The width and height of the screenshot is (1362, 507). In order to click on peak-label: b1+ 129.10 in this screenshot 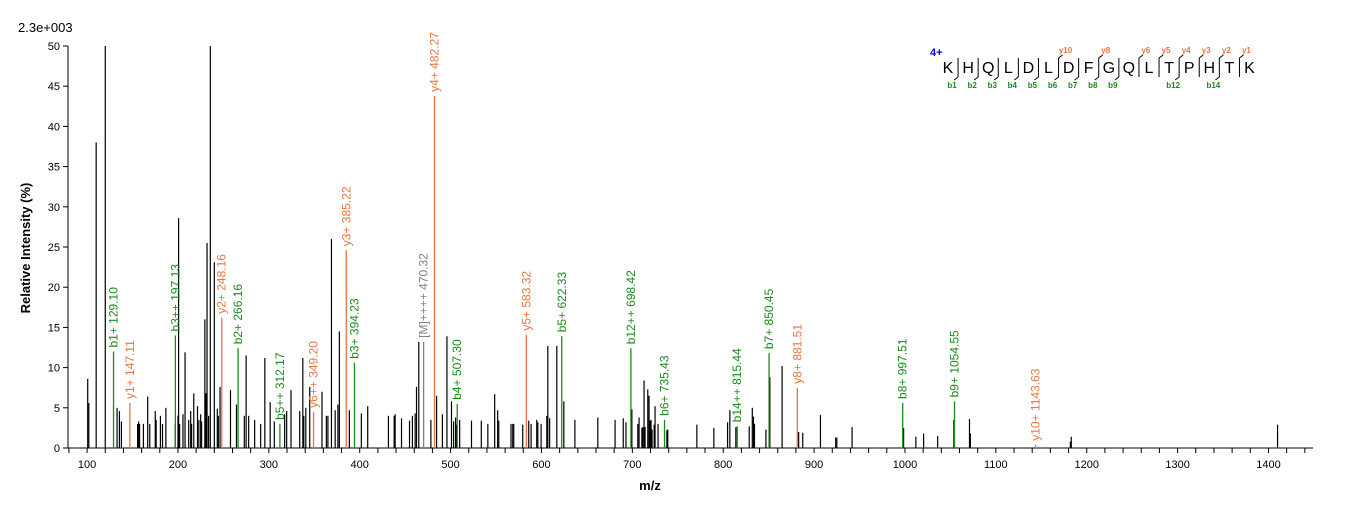, I will do `click(114, 317)`.